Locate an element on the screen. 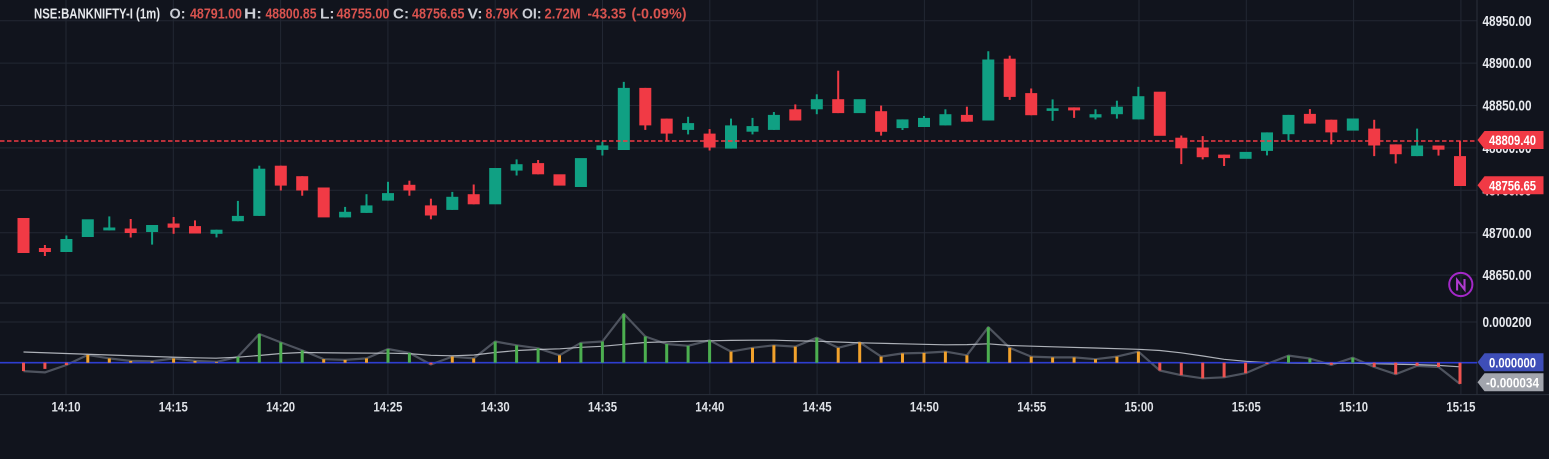  svg-text: 0.000200 is located at coordinates (1507, 323).